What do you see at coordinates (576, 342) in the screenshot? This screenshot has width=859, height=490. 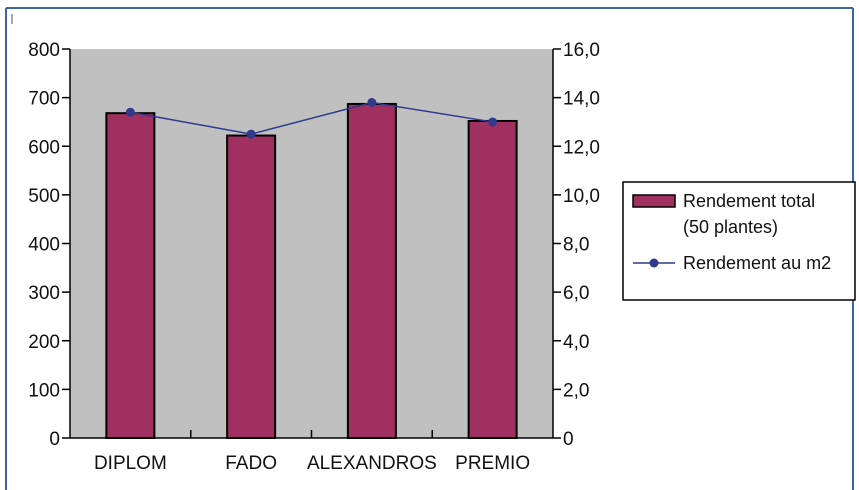 I see `right-tick-label: 4,0` at bounding box center [576, 342].